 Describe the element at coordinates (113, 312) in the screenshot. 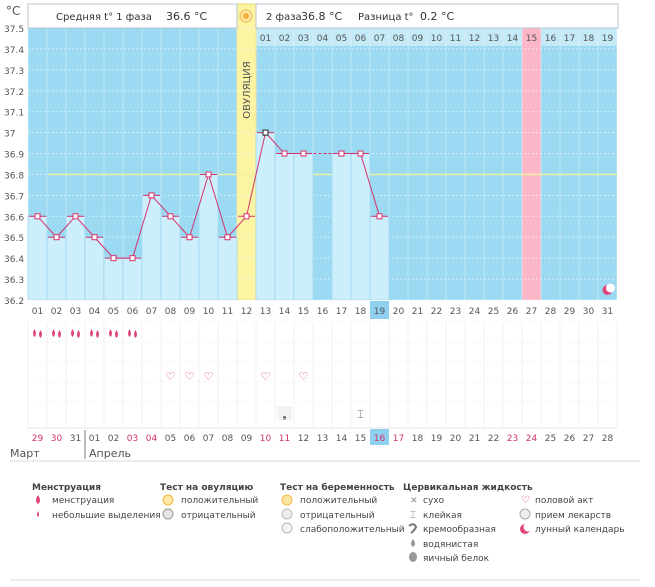

I see `top-date-label: 05` at that location.